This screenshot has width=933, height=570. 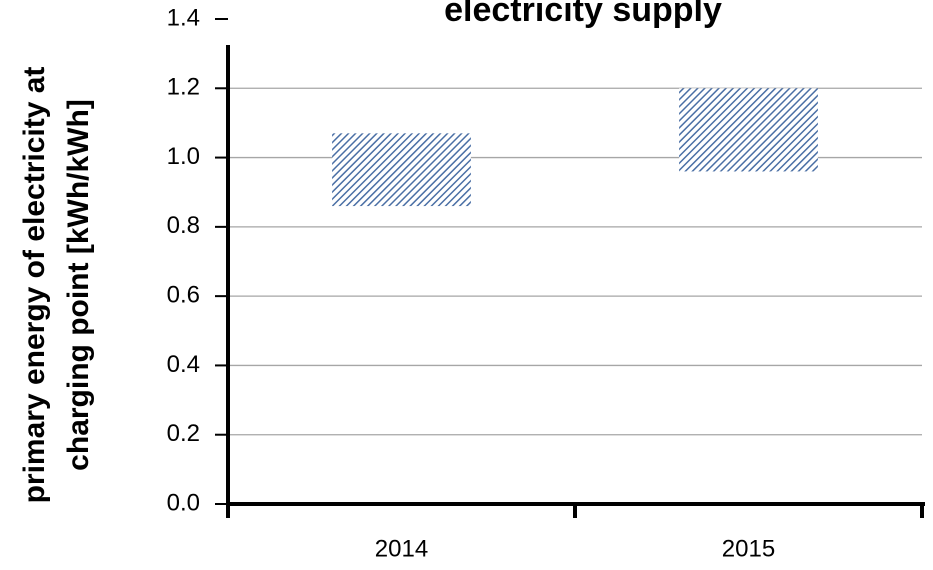 What do you see at coordinates (401, 548) in the screenshot?
I see `x-tick-label: 2014` at bounding box center [401, 548].